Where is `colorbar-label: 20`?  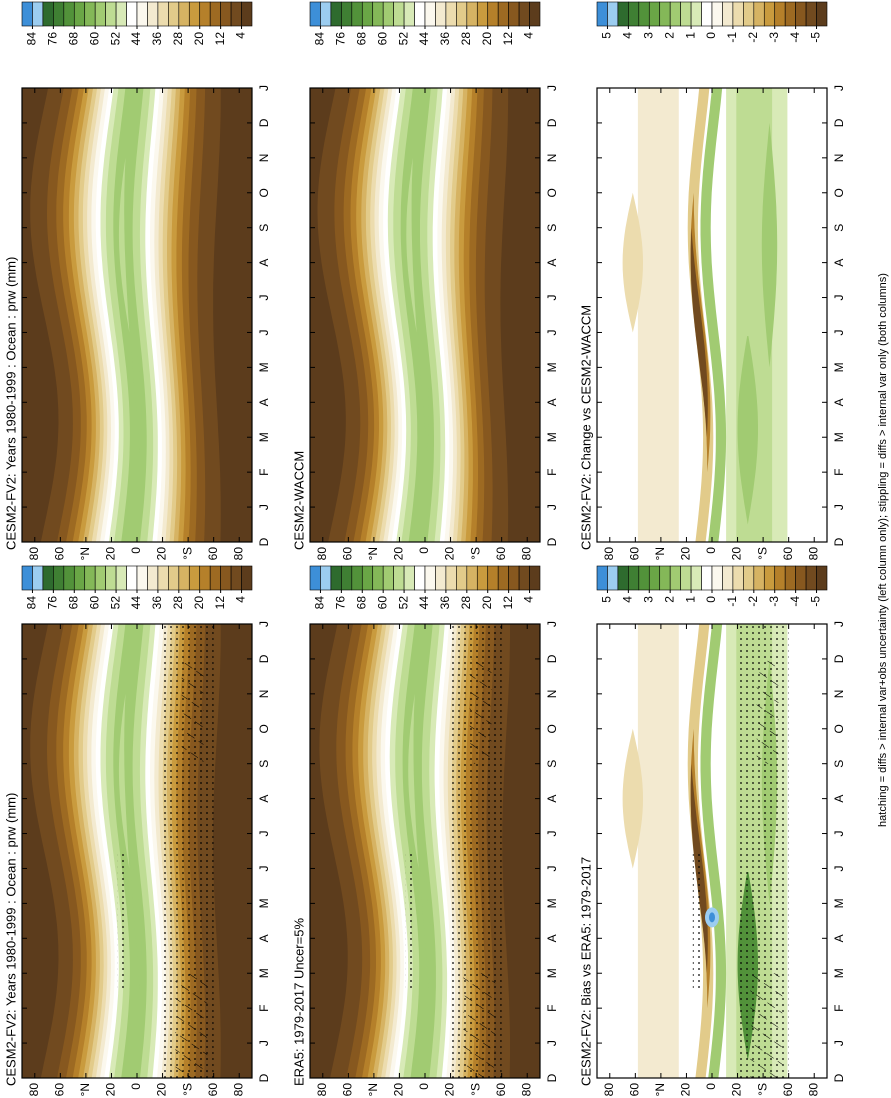
colorbar-label: 20 is located at coordinates (487, 603).